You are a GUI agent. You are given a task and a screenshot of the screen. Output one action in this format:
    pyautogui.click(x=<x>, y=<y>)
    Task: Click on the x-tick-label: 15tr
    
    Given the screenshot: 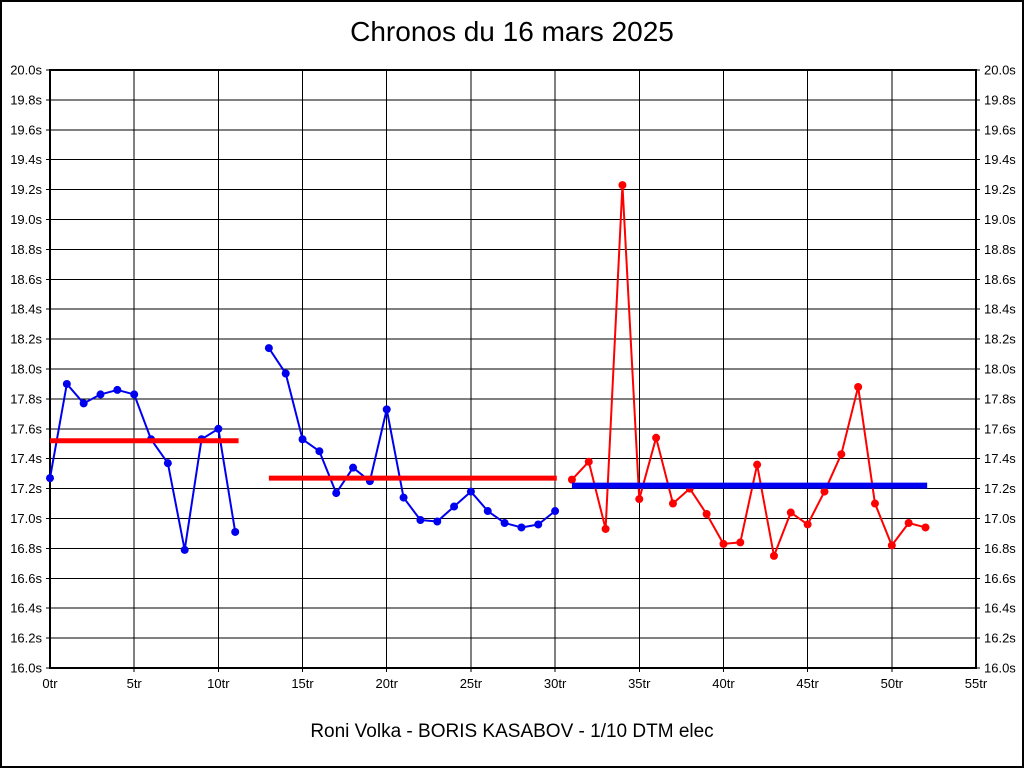 What is the action you would take?
    pyautogui.click(x=302, y=683)
    